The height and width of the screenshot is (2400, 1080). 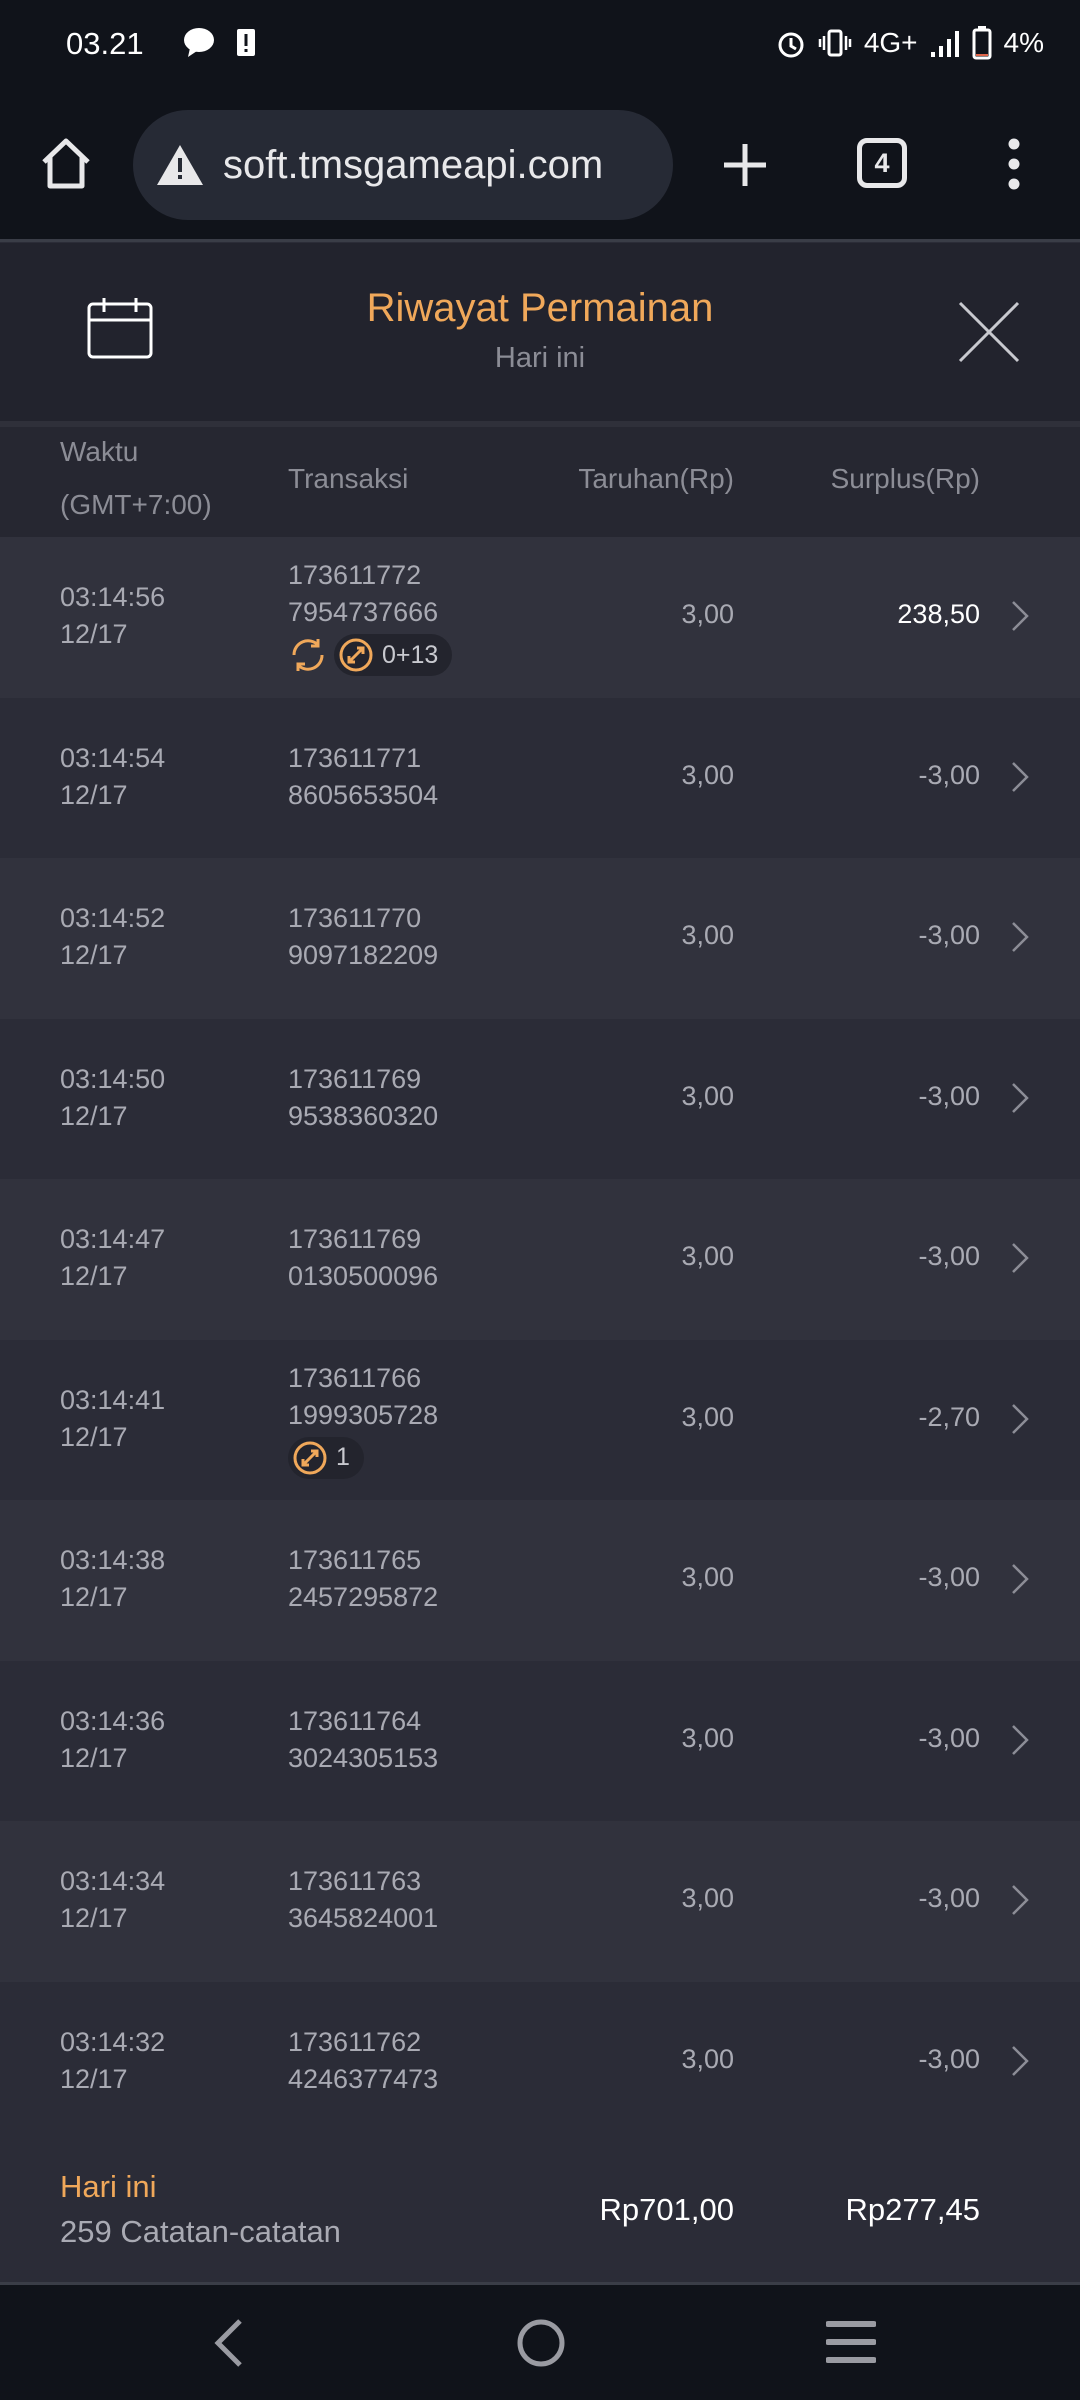 What do you see at coordinates (113, 1881) in the screenshot?
I see `row-clock: 03:14:34` at bounding box center [113, 1881].